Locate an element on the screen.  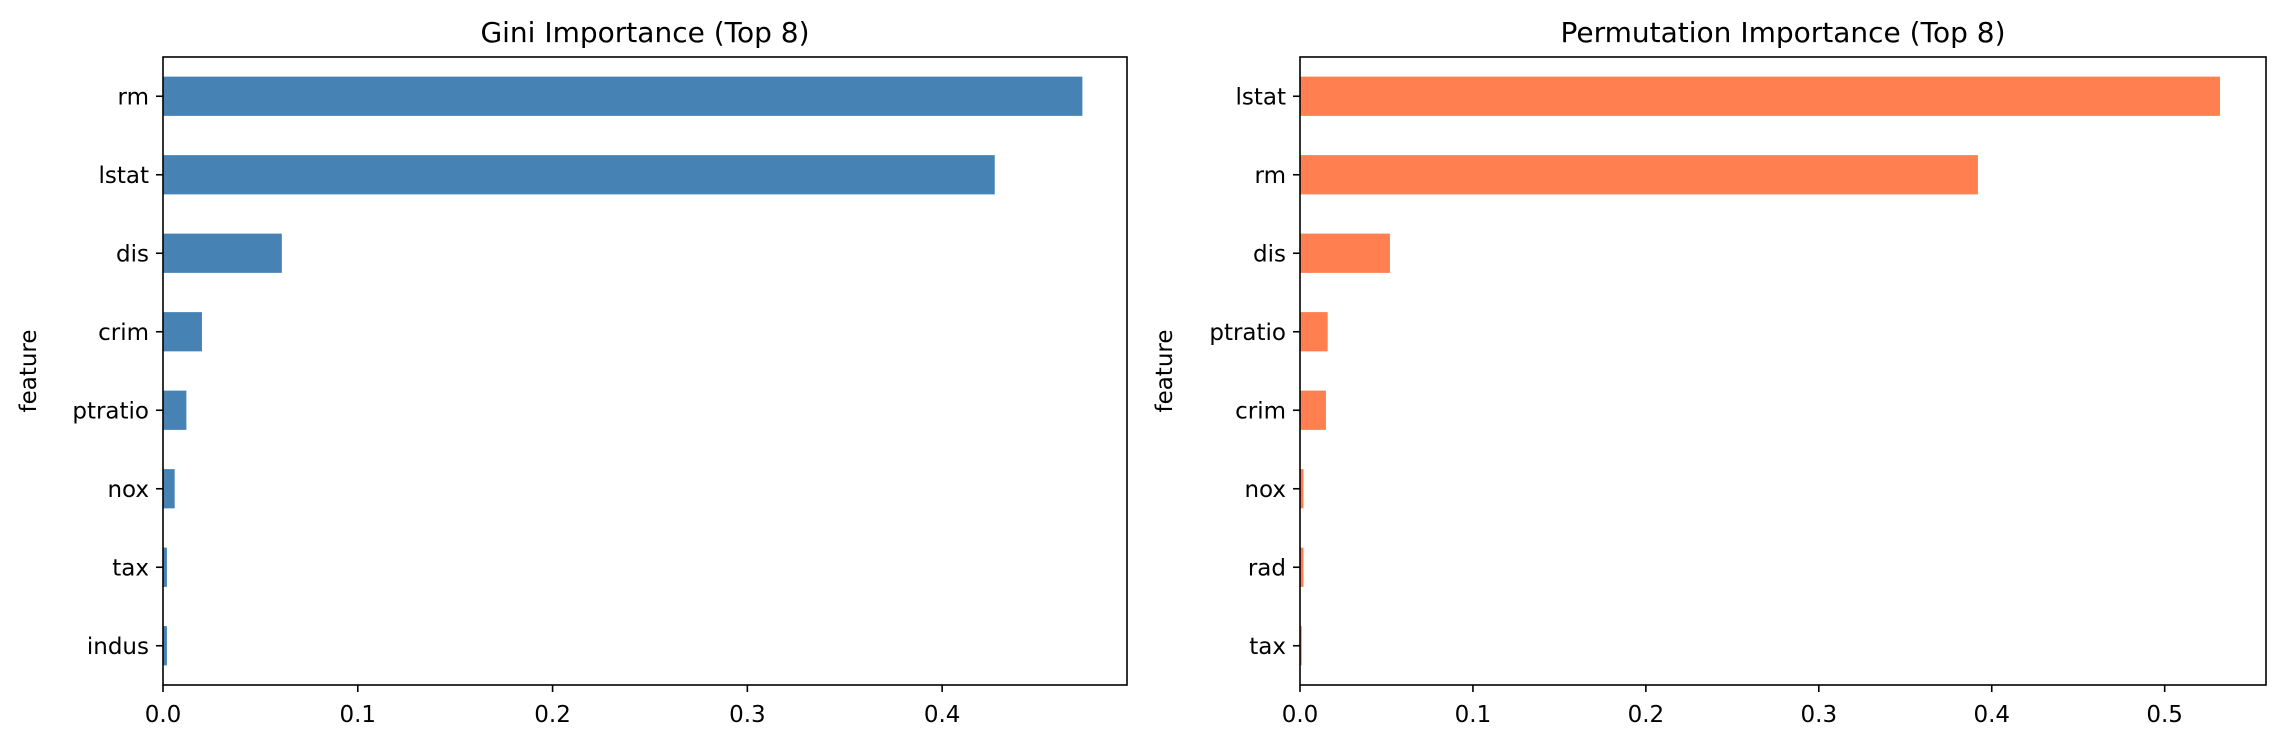
panel2-xtick-label-3: 0.3 is located at coordinates (1819, 715).